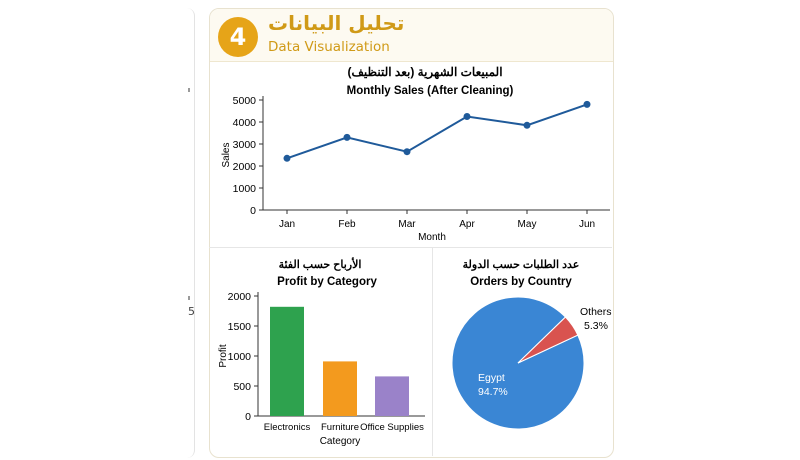 The image size is (800, 460). Describe the element at coordinates (521, 282) in the screenshot. I see `pie-chart-title: Orders by Country` at that location.